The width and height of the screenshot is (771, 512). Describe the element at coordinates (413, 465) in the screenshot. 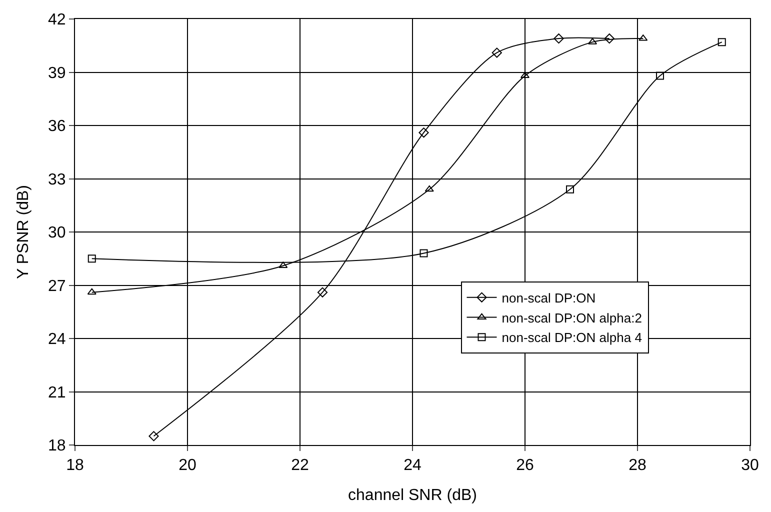

I see `x-tick-label: 24` at that location.